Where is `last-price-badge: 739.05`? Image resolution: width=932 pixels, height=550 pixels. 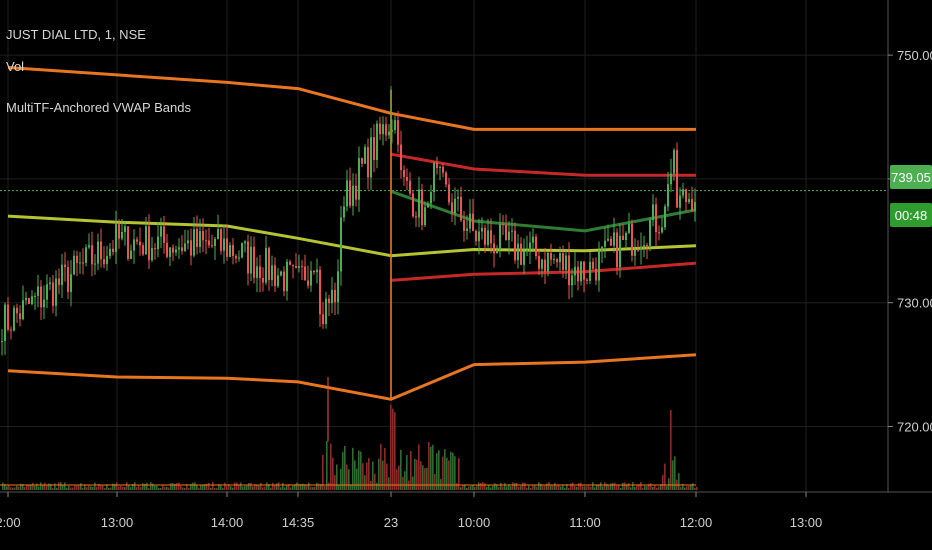
last-price-badge: 739.05 is located at coordinates (911, 177).